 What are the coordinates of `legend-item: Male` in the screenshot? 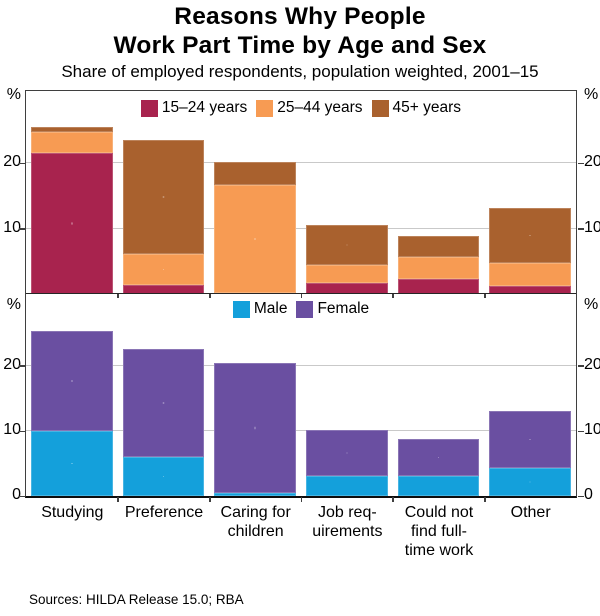 It's located at (260, 309).